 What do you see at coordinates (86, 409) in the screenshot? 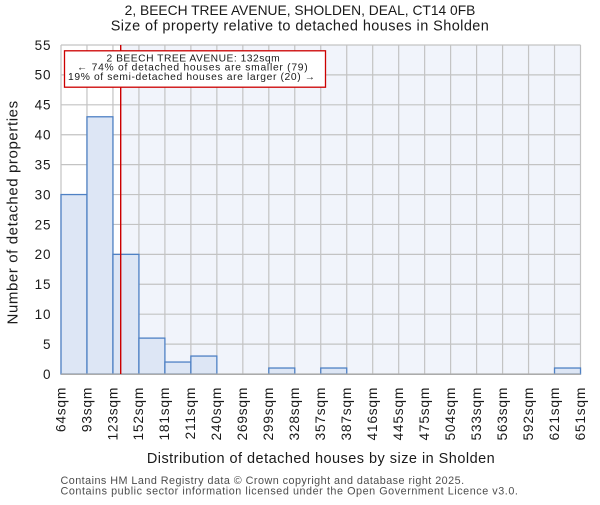
I see `svg-text: 93sqm` at bounding box center [86, 409].